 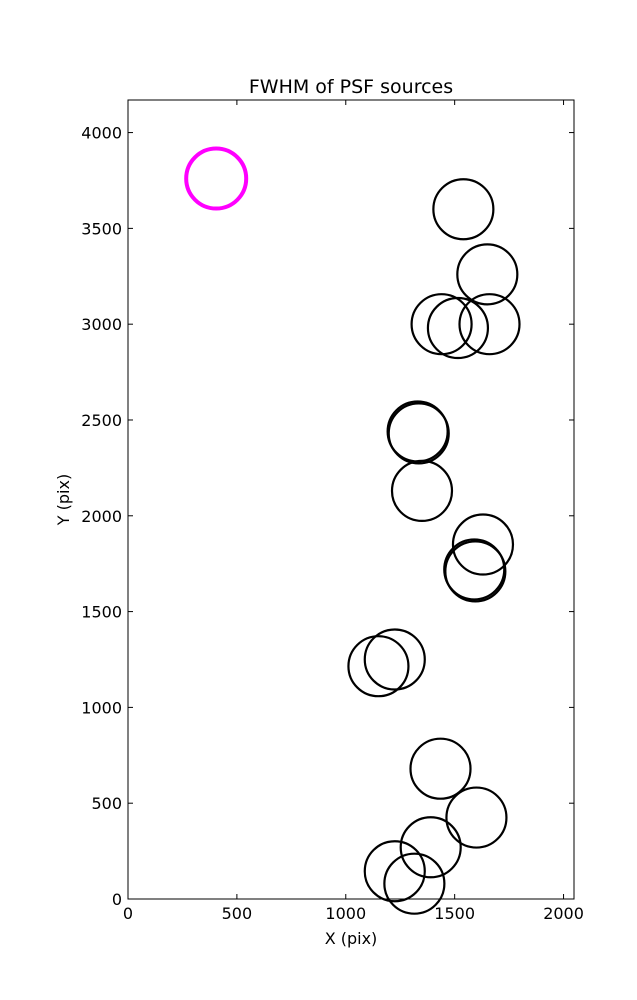 I want to click on y-tick-label: 500, so click(x=106, y=803).